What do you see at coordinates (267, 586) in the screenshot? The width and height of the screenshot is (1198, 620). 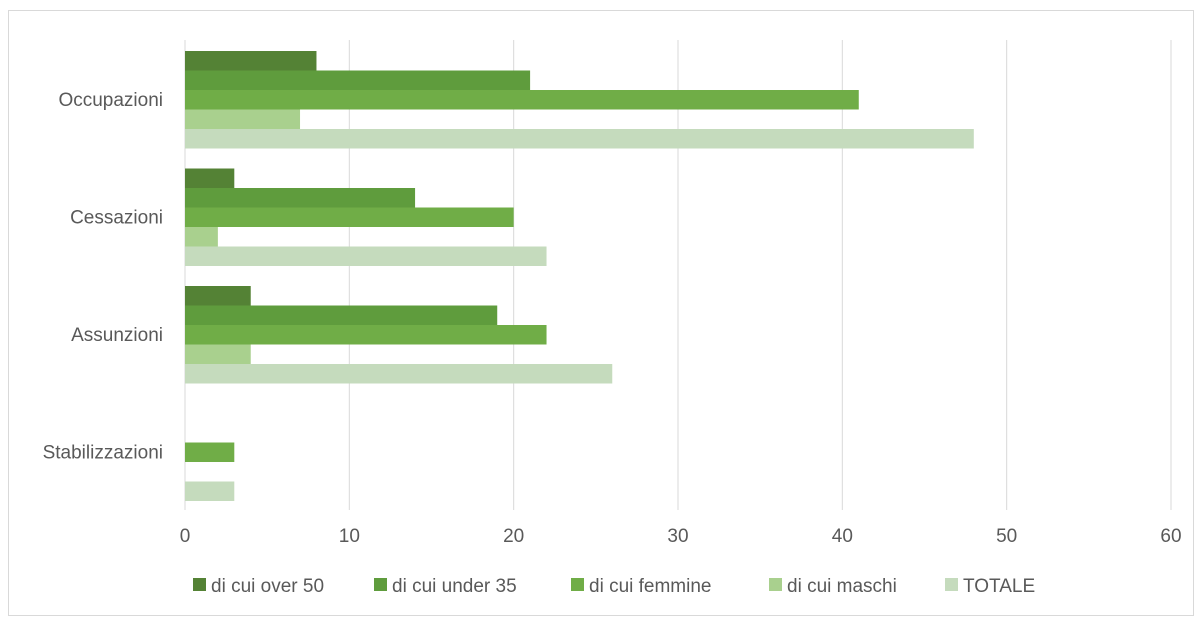 I see `legend-label-di-cui-over-50: di cui over 50` at bounding box center [267, 586].